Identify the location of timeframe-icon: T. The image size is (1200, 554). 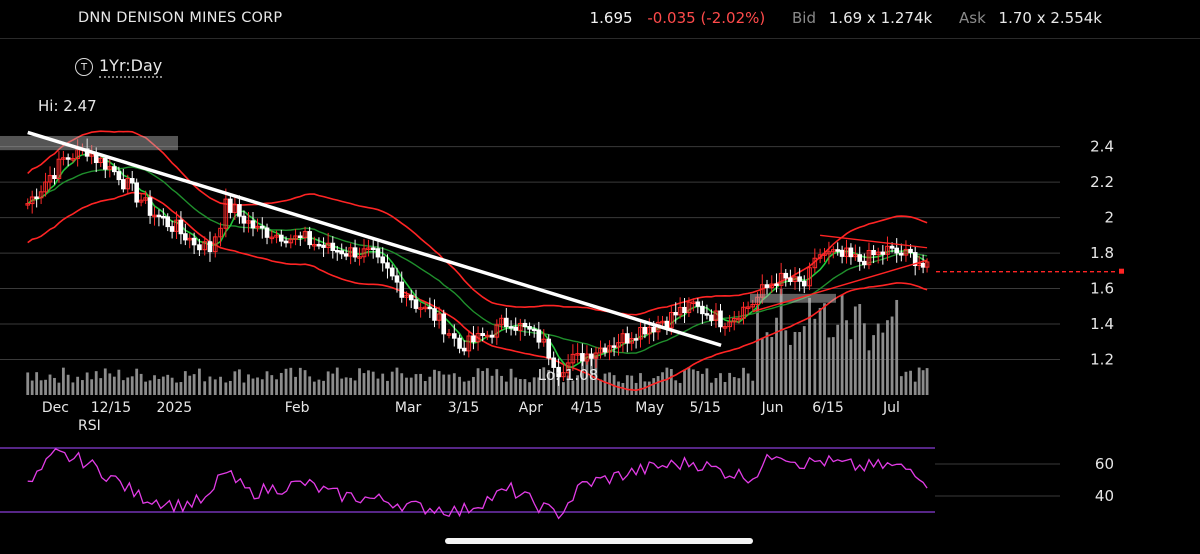
(84, 67).